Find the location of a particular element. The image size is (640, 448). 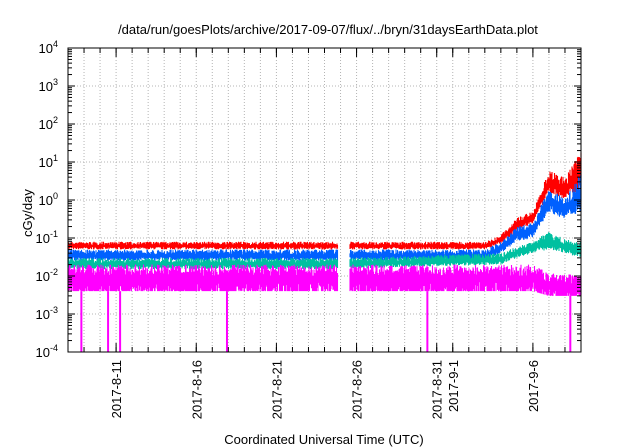

y-tick-labels: 10⁻⁴ 10⁻³ 10⁻² 10⁻¹ 10⁰ 10¹ 10² 10³ 10⁴ is located at coordinates (47, 199).